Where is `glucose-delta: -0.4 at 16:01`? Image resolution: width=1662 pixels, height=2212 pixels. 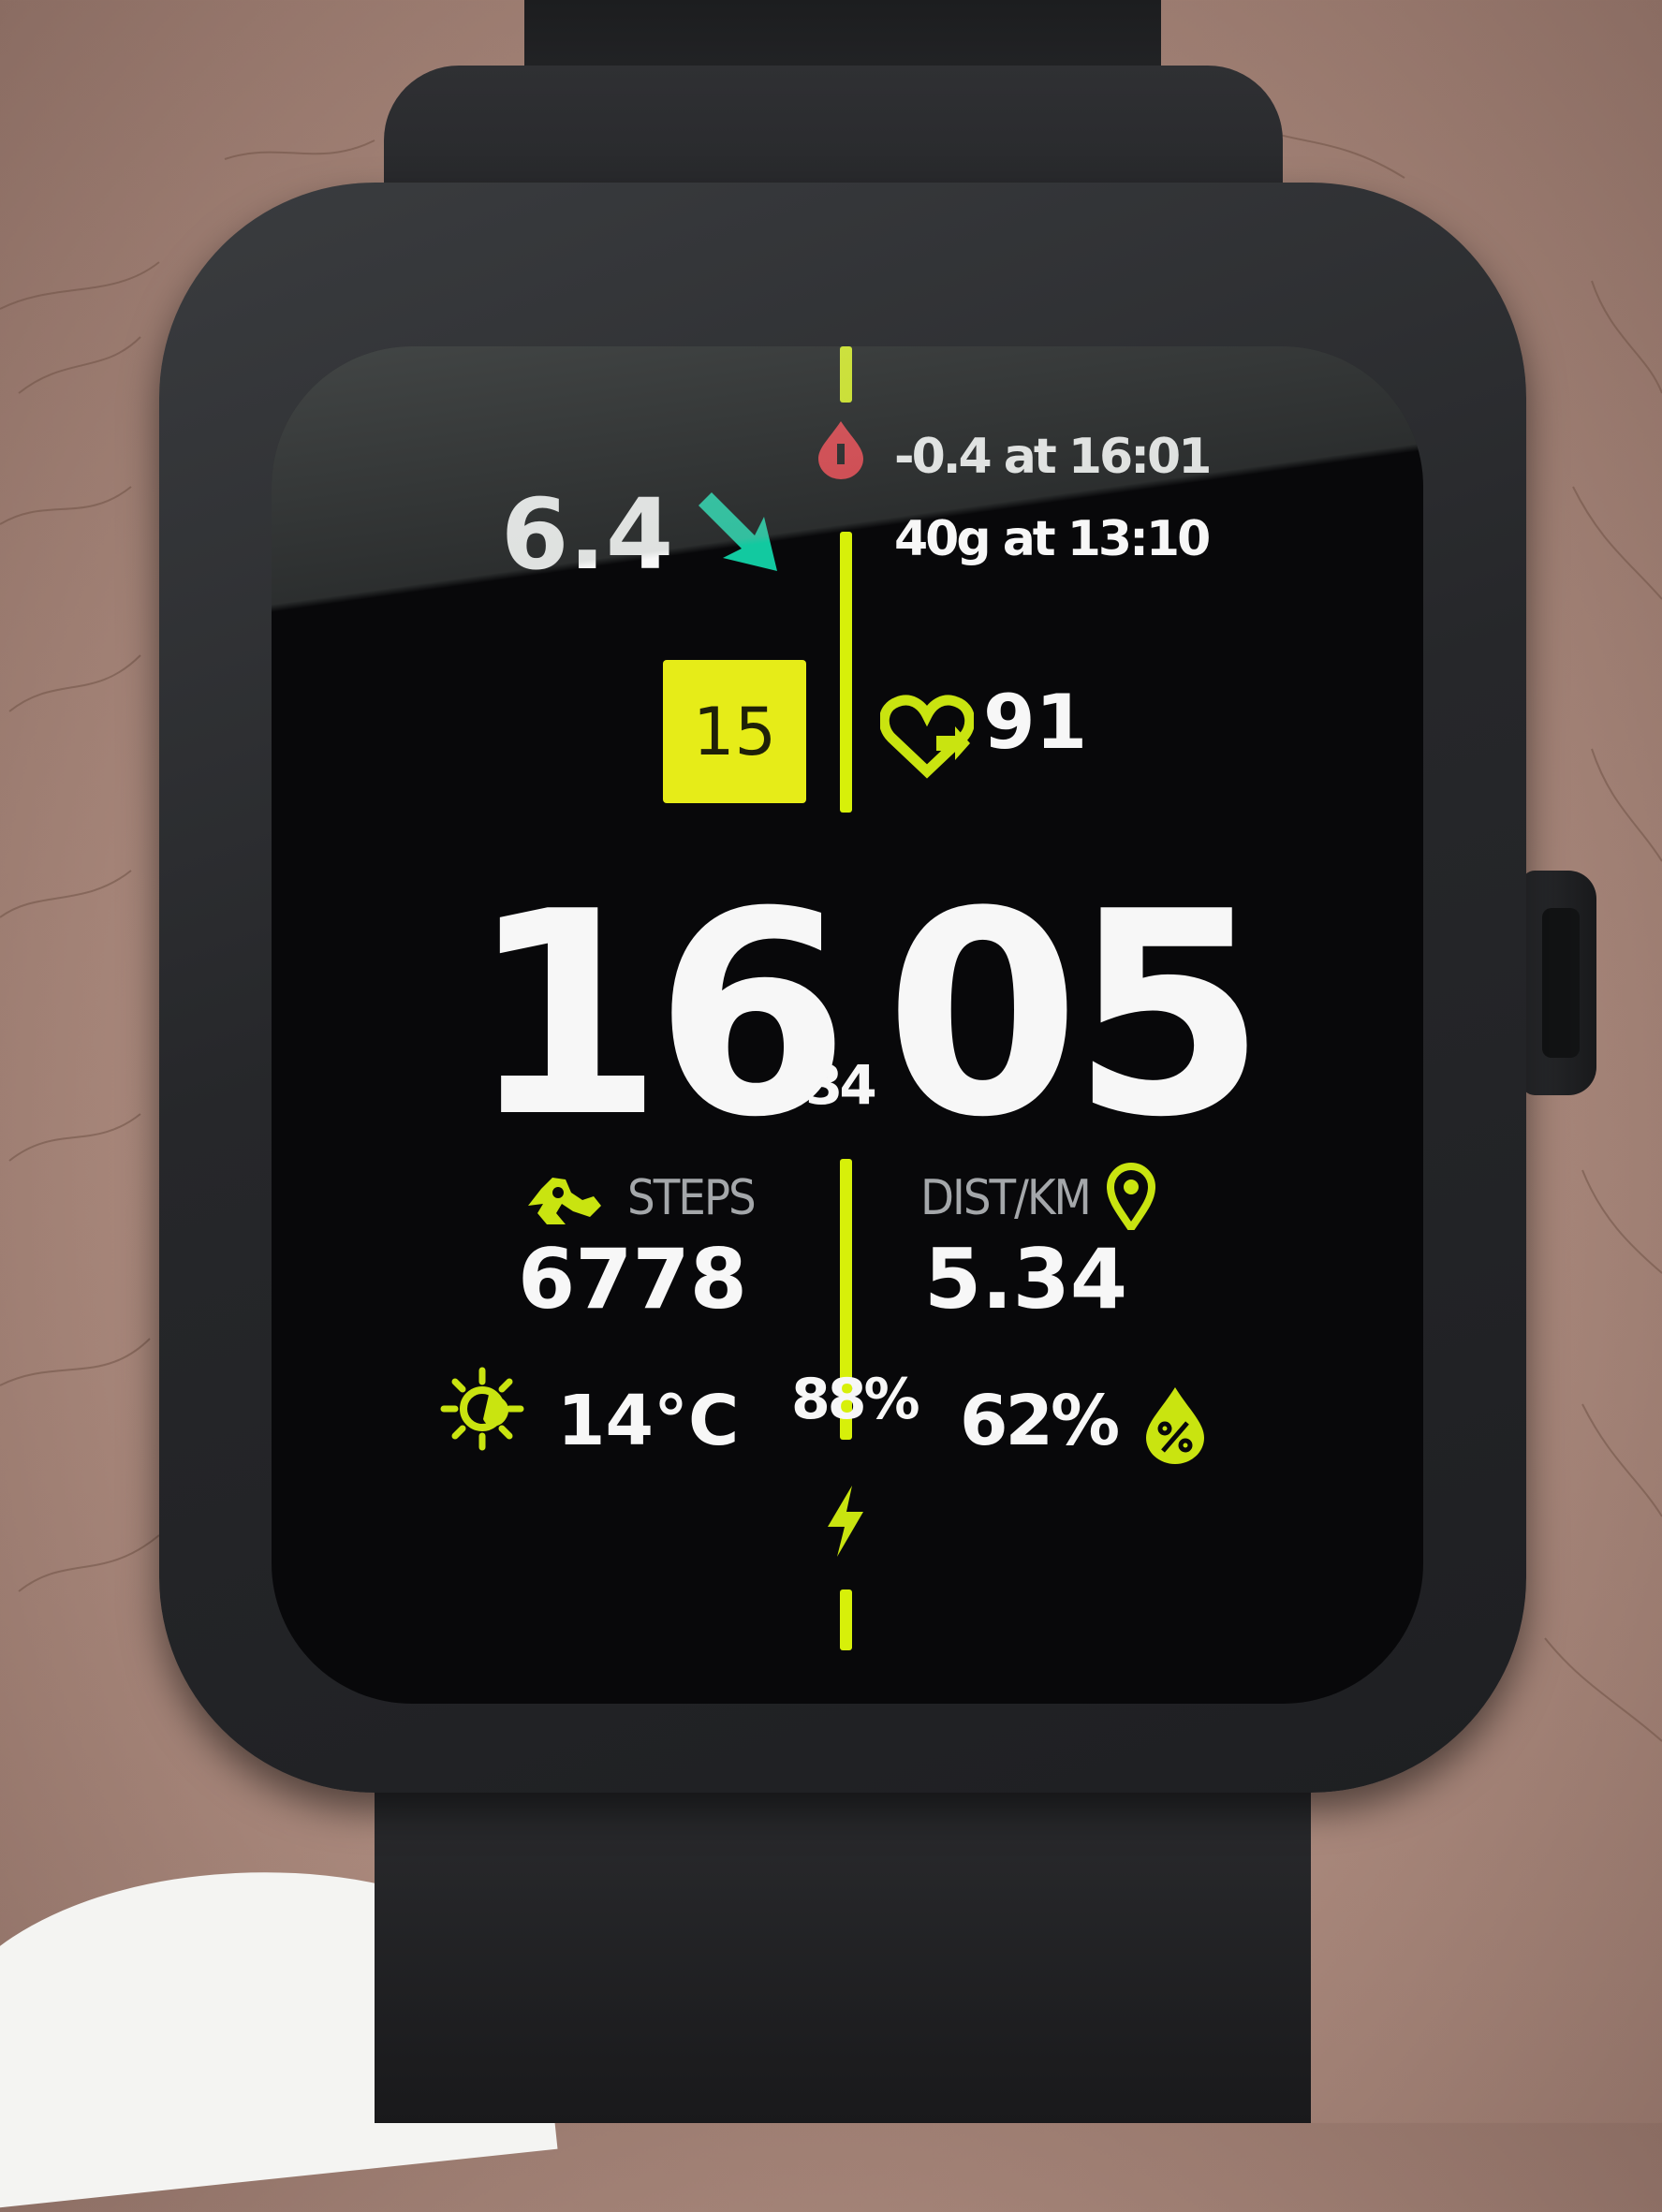 glucose-delta: -0.4 at 16:01 is located at coordinates (1053, 457).